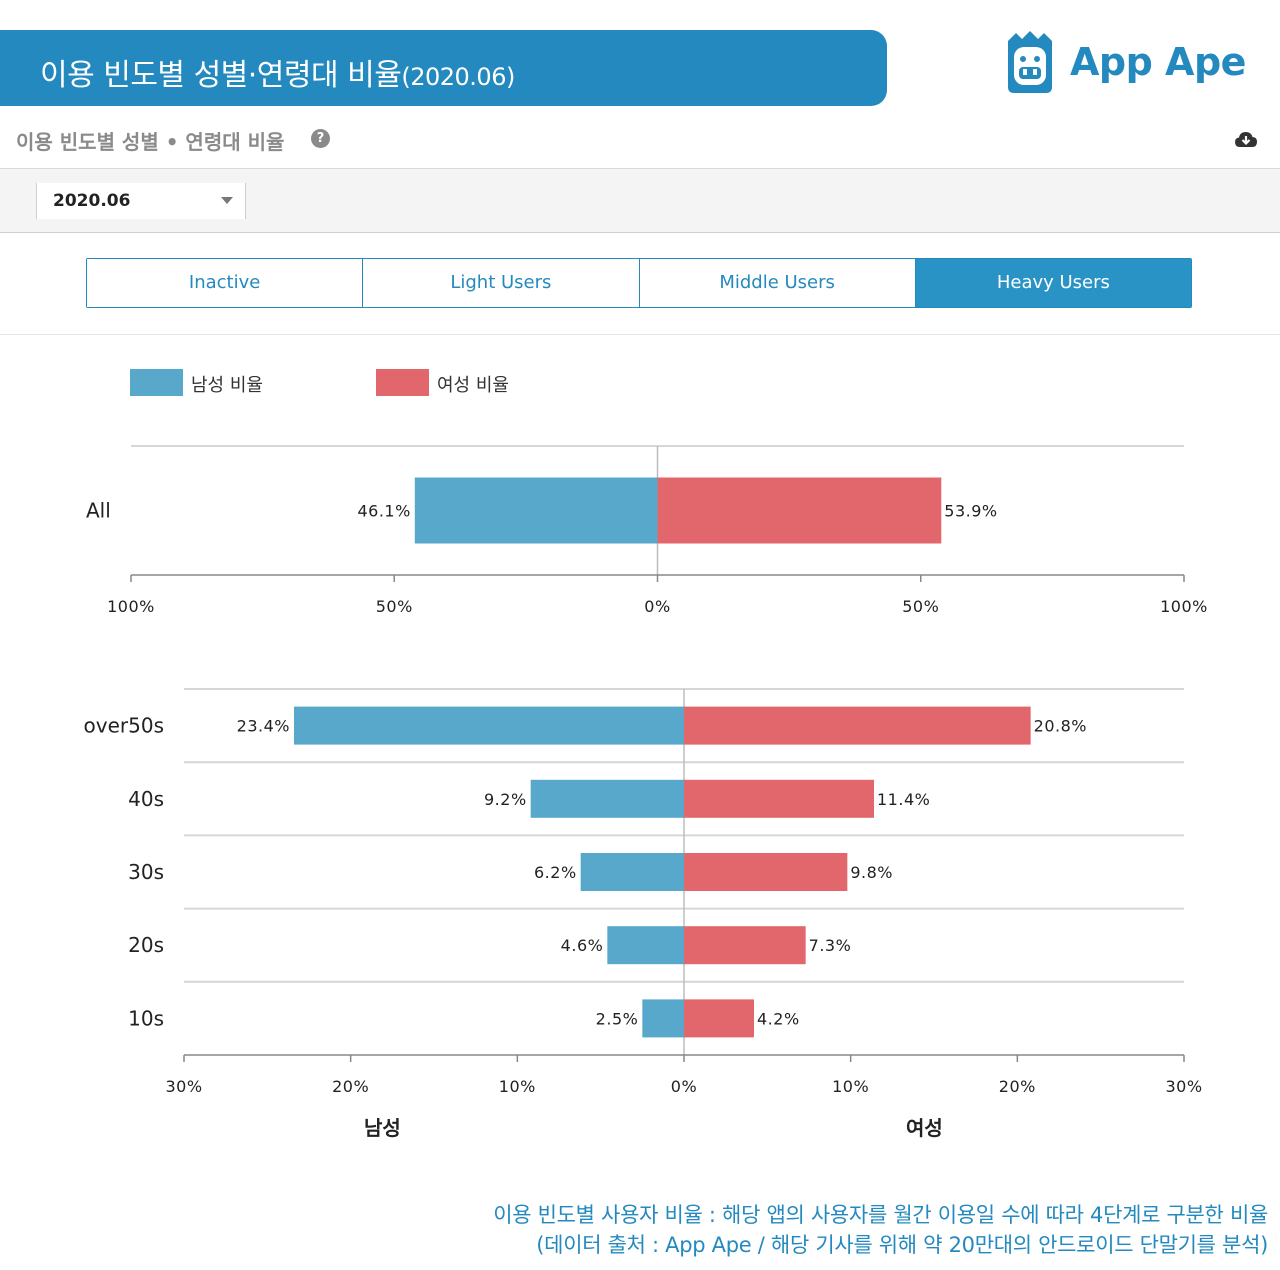 Image resolution: width=1280 pixels, height=1270 pixels. I want to click on divider, so click(640, 334).